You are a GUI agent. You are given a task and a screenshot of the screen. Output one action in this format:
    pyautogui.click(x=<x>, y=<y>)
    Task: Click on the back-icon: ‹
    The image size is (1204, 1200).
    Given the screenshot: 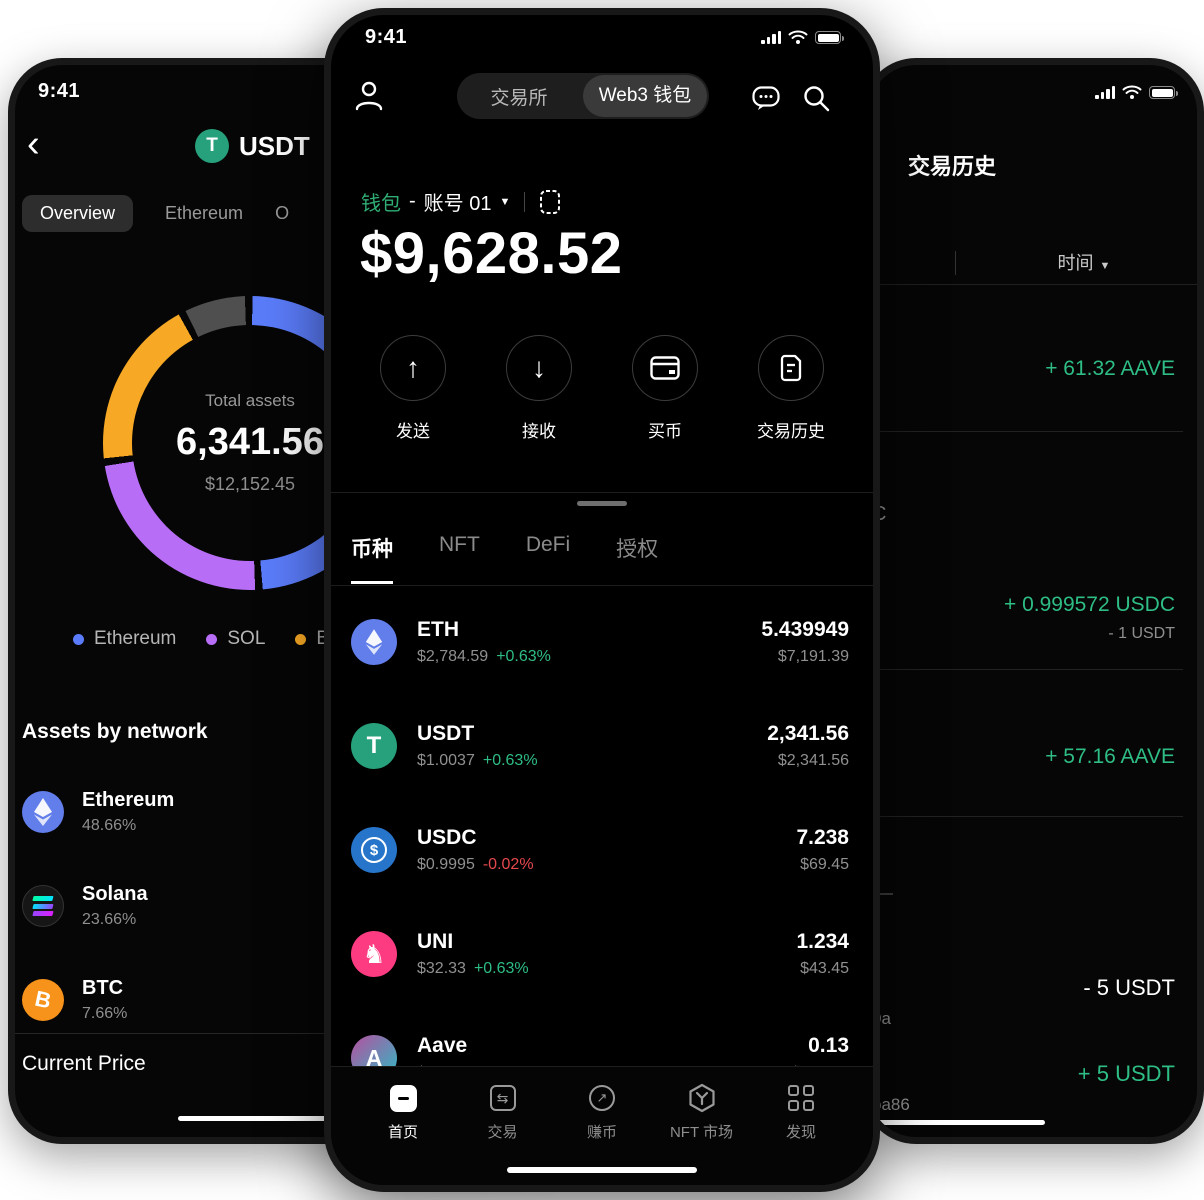 What is the action you would take?
    pyautogui.click(x=33, y=144)
    